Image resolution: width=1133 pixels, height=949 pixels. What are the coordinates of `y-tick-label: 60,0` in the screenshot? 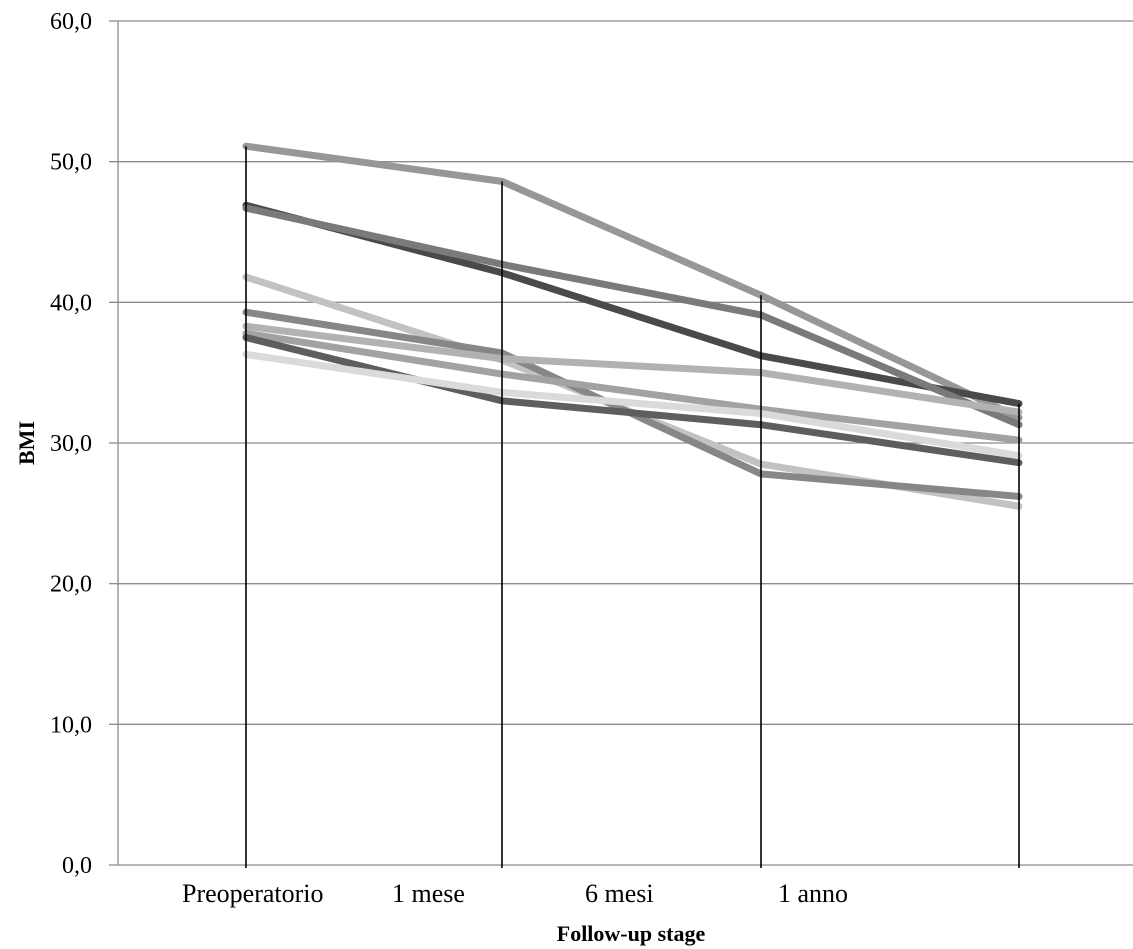 It's located at (71, 22).